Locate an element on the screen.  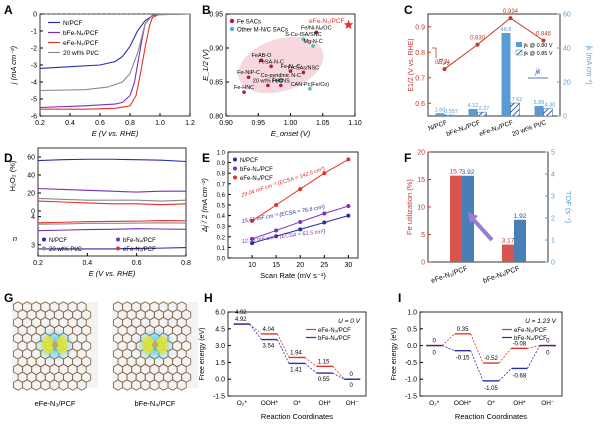
y-tick-label: 0.0 is located at coordinates (221, 260).